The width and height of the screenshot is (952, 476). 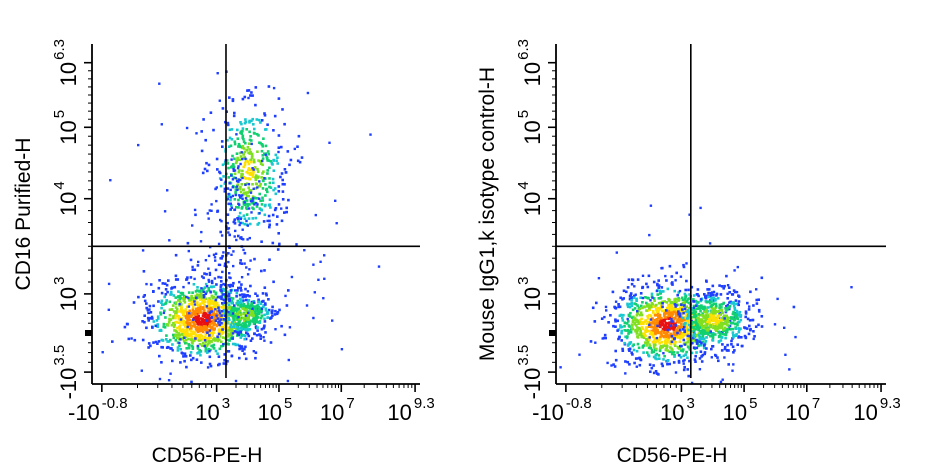 I want to click on tick-exponent: -0.8, so click(x=115, y=403).